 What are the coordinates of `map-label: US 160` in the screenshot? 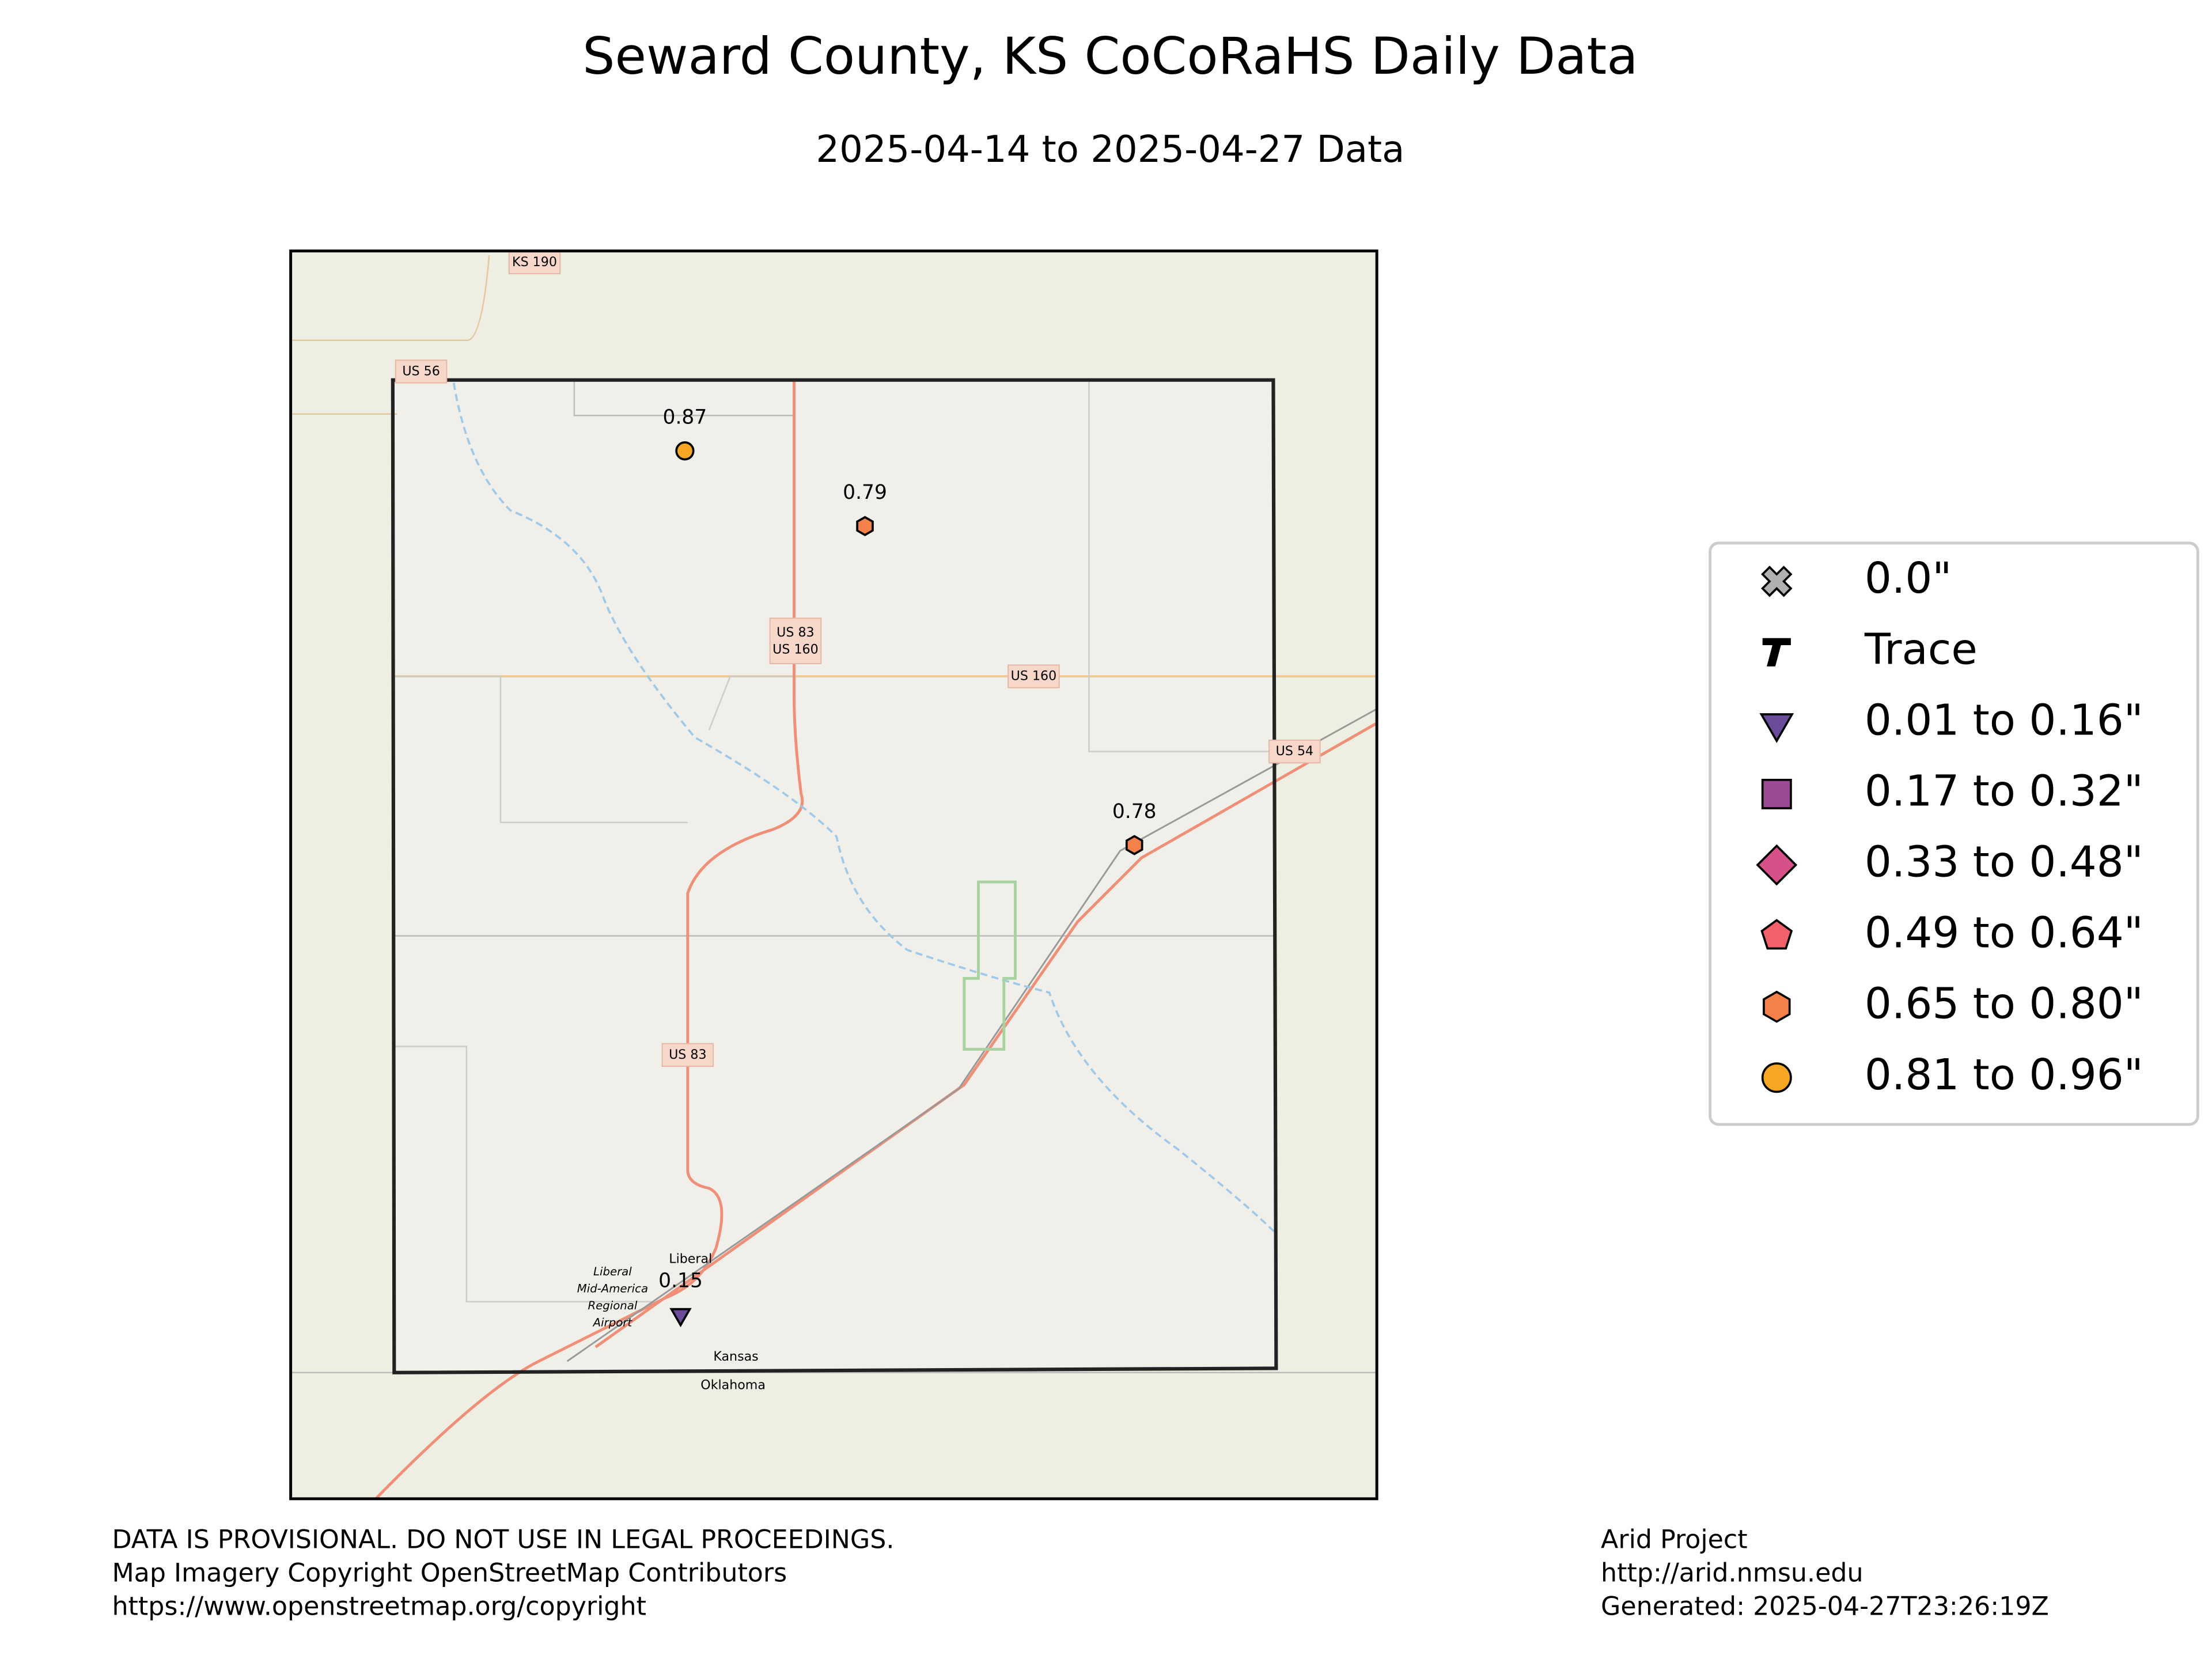 It's located at (1034, 676).